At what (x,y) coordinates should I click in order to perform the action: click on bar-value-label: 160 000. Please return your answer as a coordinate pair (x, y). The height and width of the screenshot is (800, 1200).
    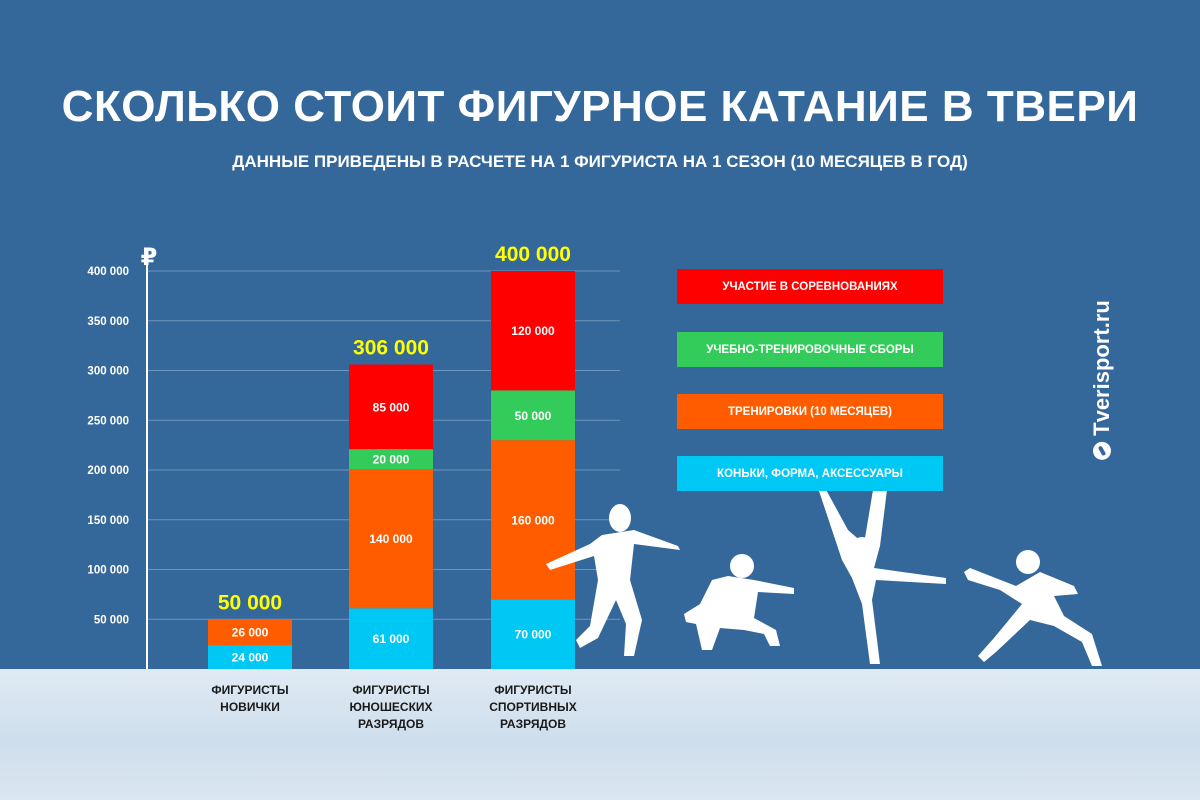
    Looking at the image, I should click on (533, 520).